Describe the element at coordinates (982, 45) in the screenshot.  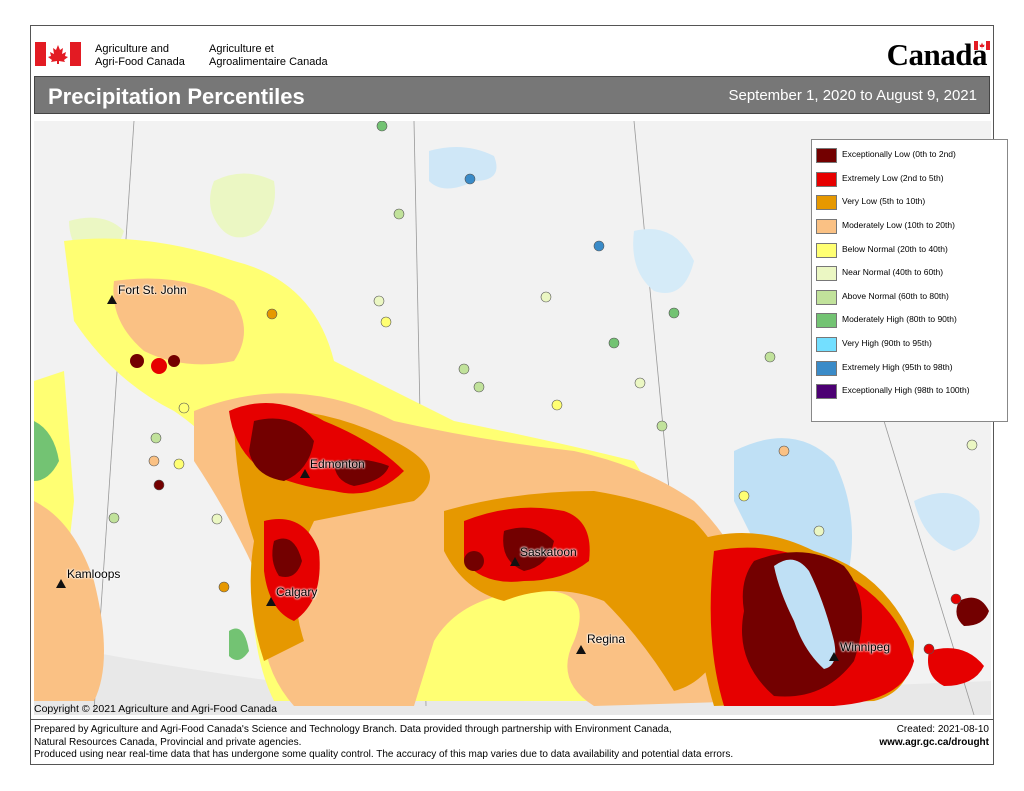
I see `wordmark-flag-icon` at that location.